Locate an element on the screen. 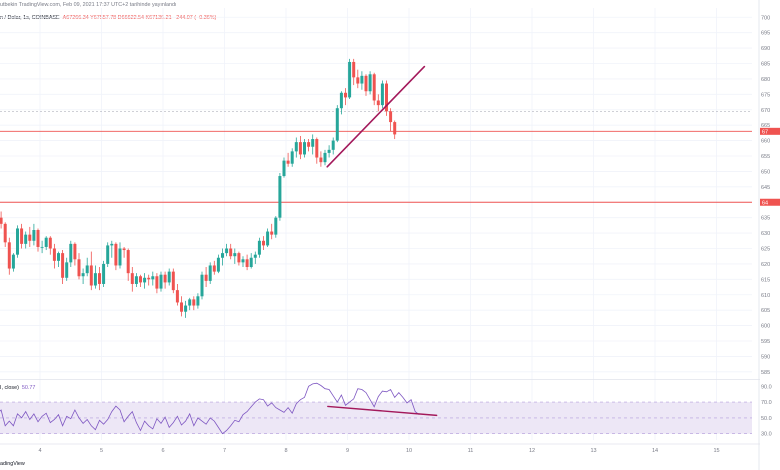 The width and height of the screenshot is (780, 470). rsi-value: 50.77 is located at coordinates (28, 388).